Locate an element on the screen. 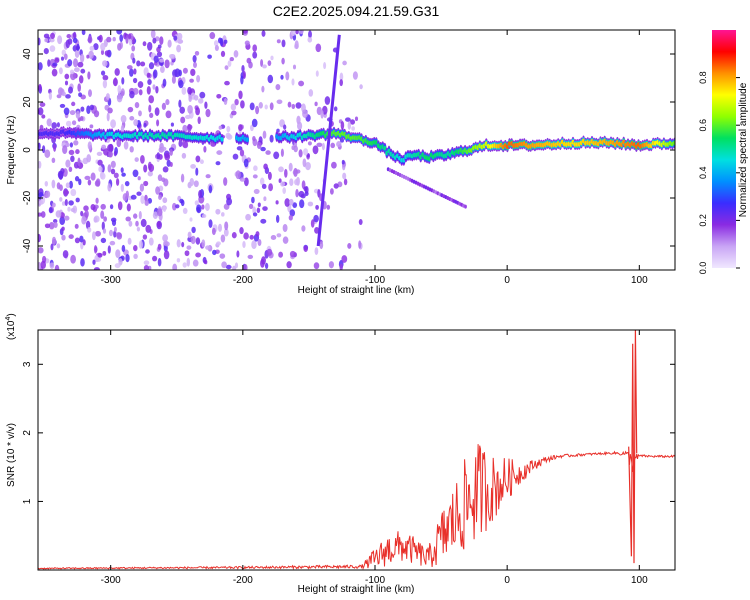 This screenshot has height=600, width=750. x-tick-label: 100 is located at coordinates (639, 580).